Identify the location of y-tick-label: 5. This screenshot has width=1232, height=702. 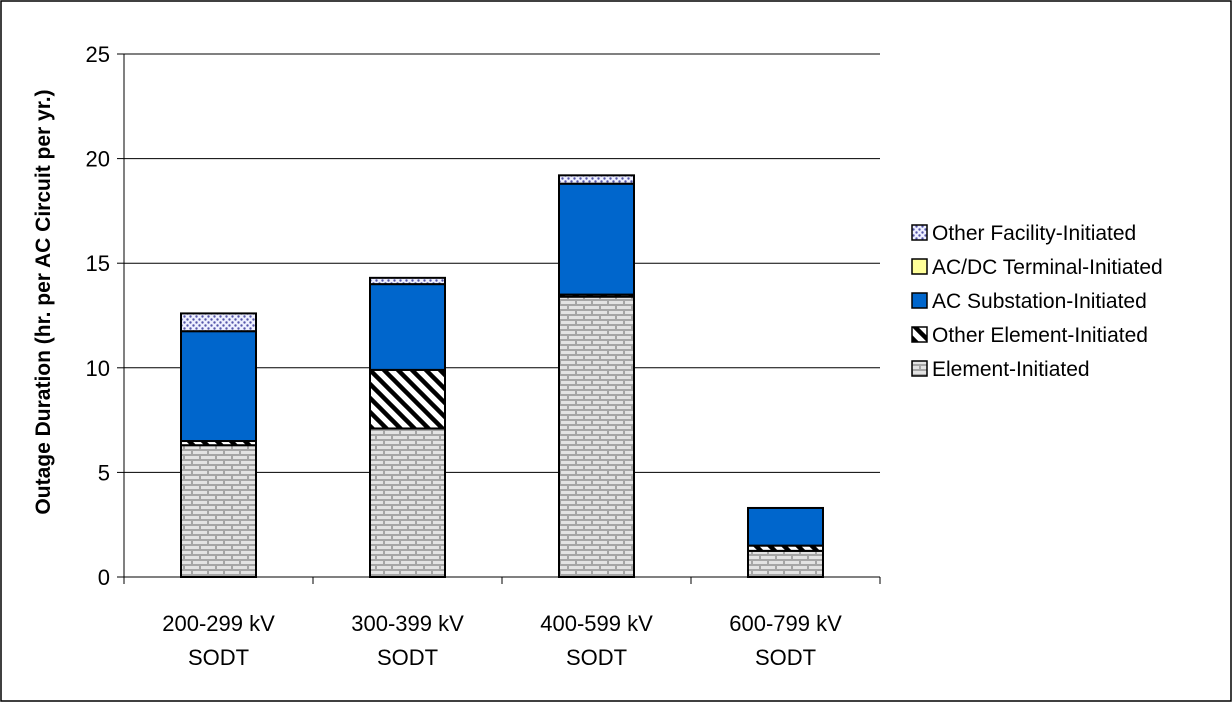
(104, 472).